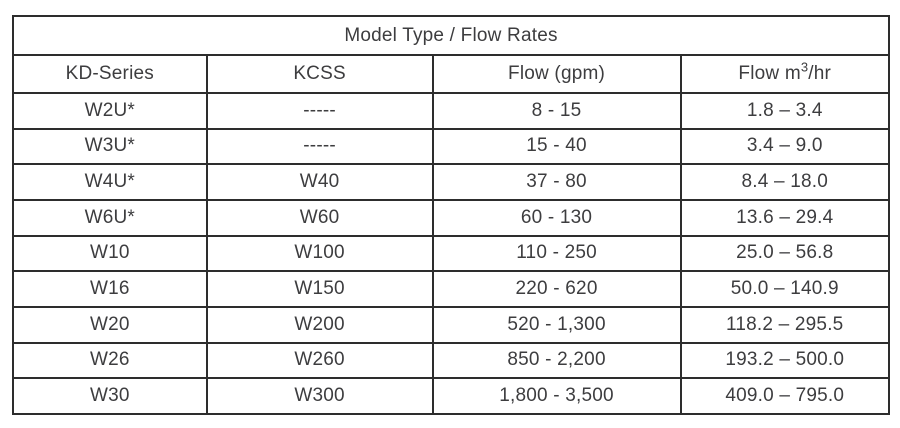 The image size is (900, 428). I want to click on table-row: W3U* ----- 15 - 40 3.4 – 9.0, so click(451, 146).